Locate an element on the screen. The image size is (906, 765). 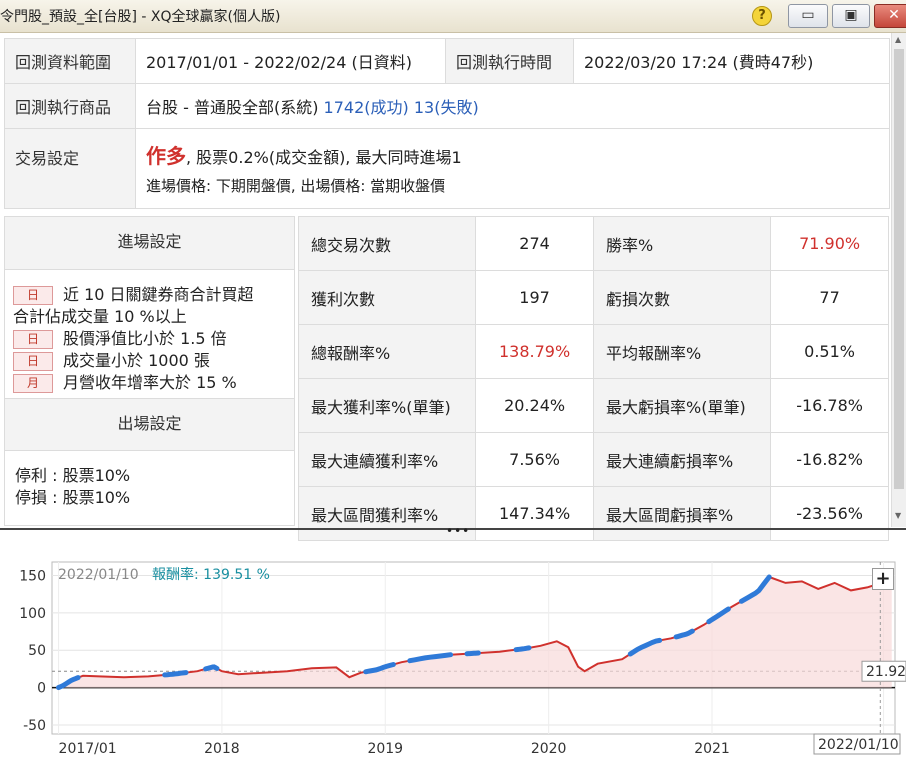
scroll-down-icon: ▼ is located at coordinates (898, 515).